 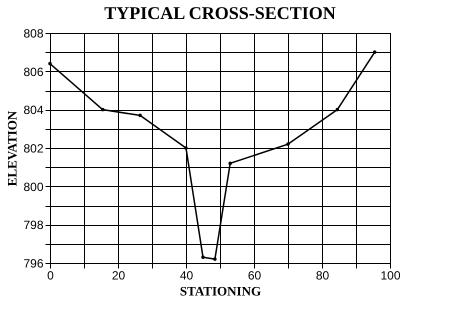 What do you see at coordinates (33, 263) in the screenshot?
I see `y-tick-label: 796` at bounding box center [33, 263].